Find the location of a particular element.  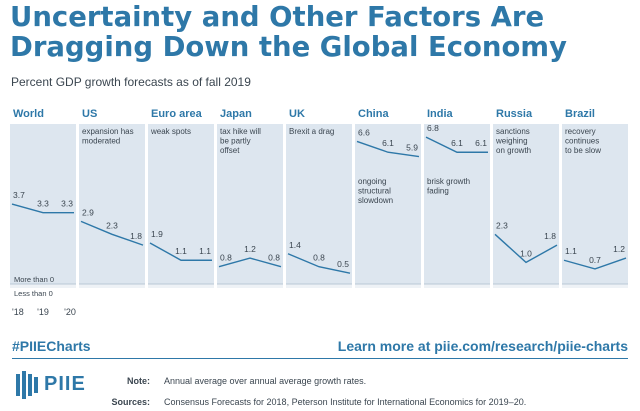

data-label: 3.7 is located at coordinates (19, 195).